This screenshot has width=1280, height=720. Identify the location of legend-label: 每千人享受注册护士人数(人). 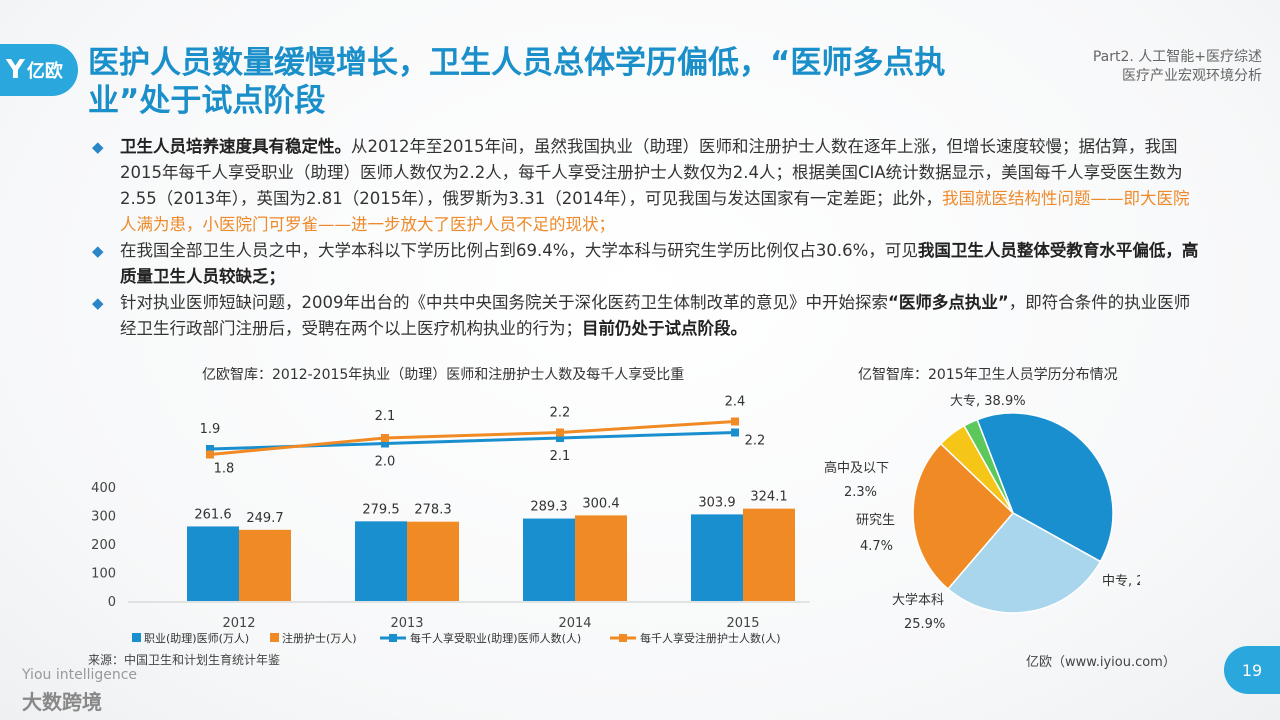
(710, 638).